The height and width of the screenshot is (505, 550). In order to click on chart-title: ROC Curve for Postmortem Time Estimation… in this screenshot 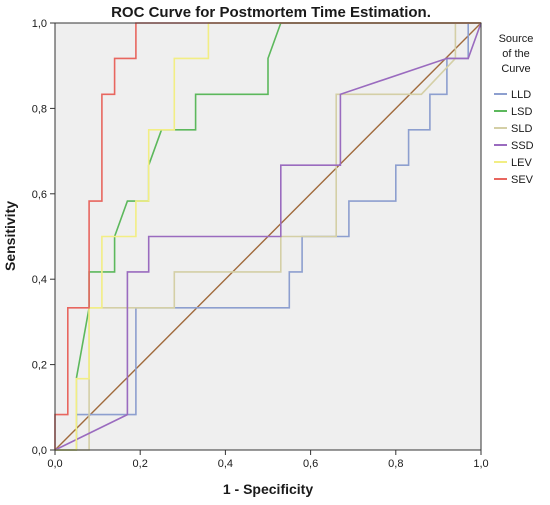, I will do `click(271, 12)`.